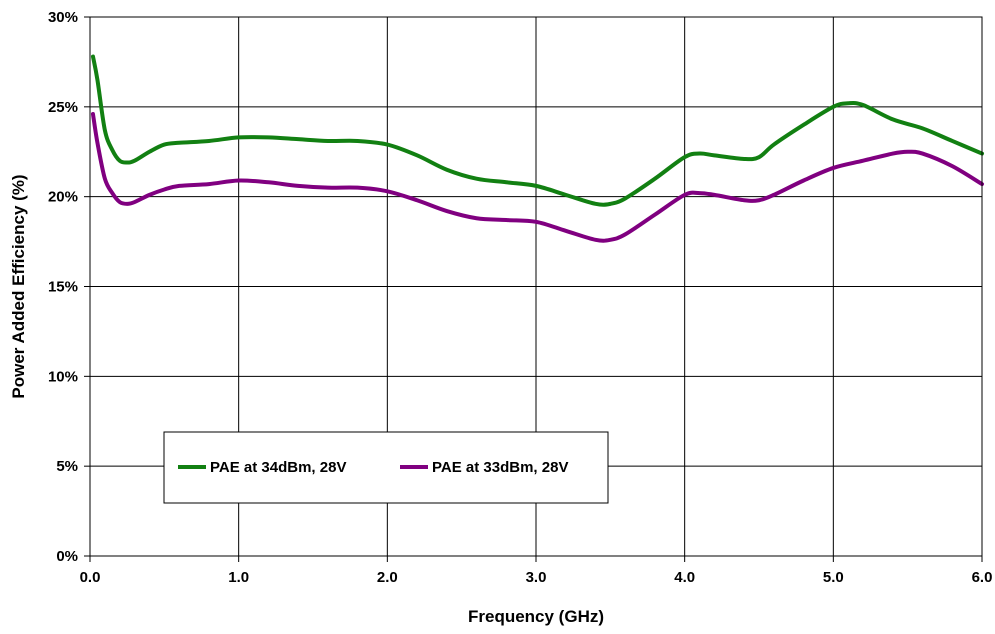 The height and width of the screenshot is (634, 995). Describe the element at coordinates (90, 577) in the screenshot. I see `x-tick-label: 0.0` at that location.